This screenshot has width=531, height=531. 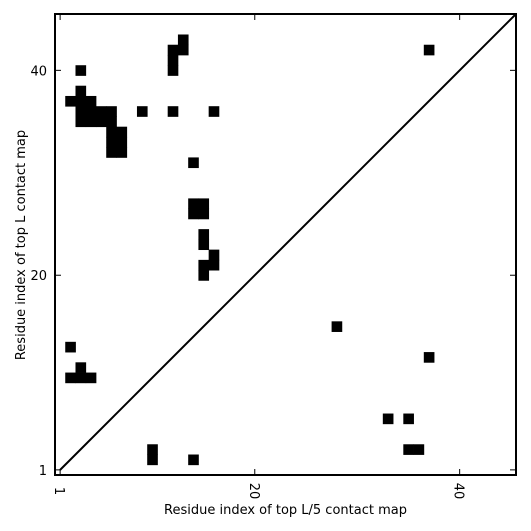 I want to click on y-axis-label: Residue index of top L contact map, so click(x=21, y=245).